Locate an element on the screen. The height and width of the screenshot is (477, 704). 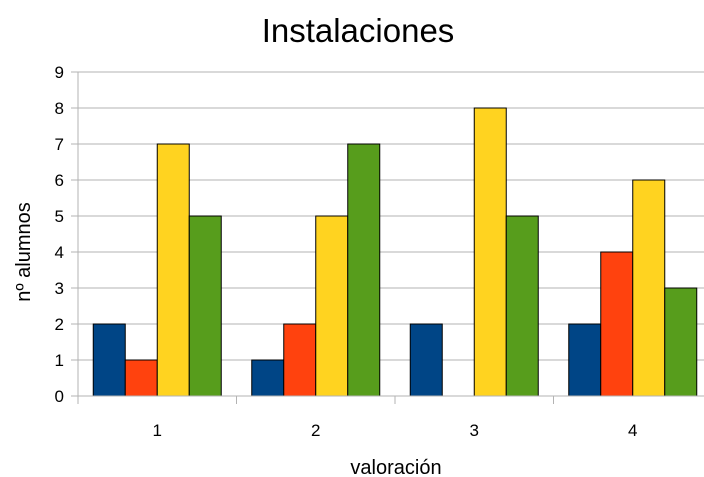
y-tick-label: 8 is located at coordinates (59, 108).